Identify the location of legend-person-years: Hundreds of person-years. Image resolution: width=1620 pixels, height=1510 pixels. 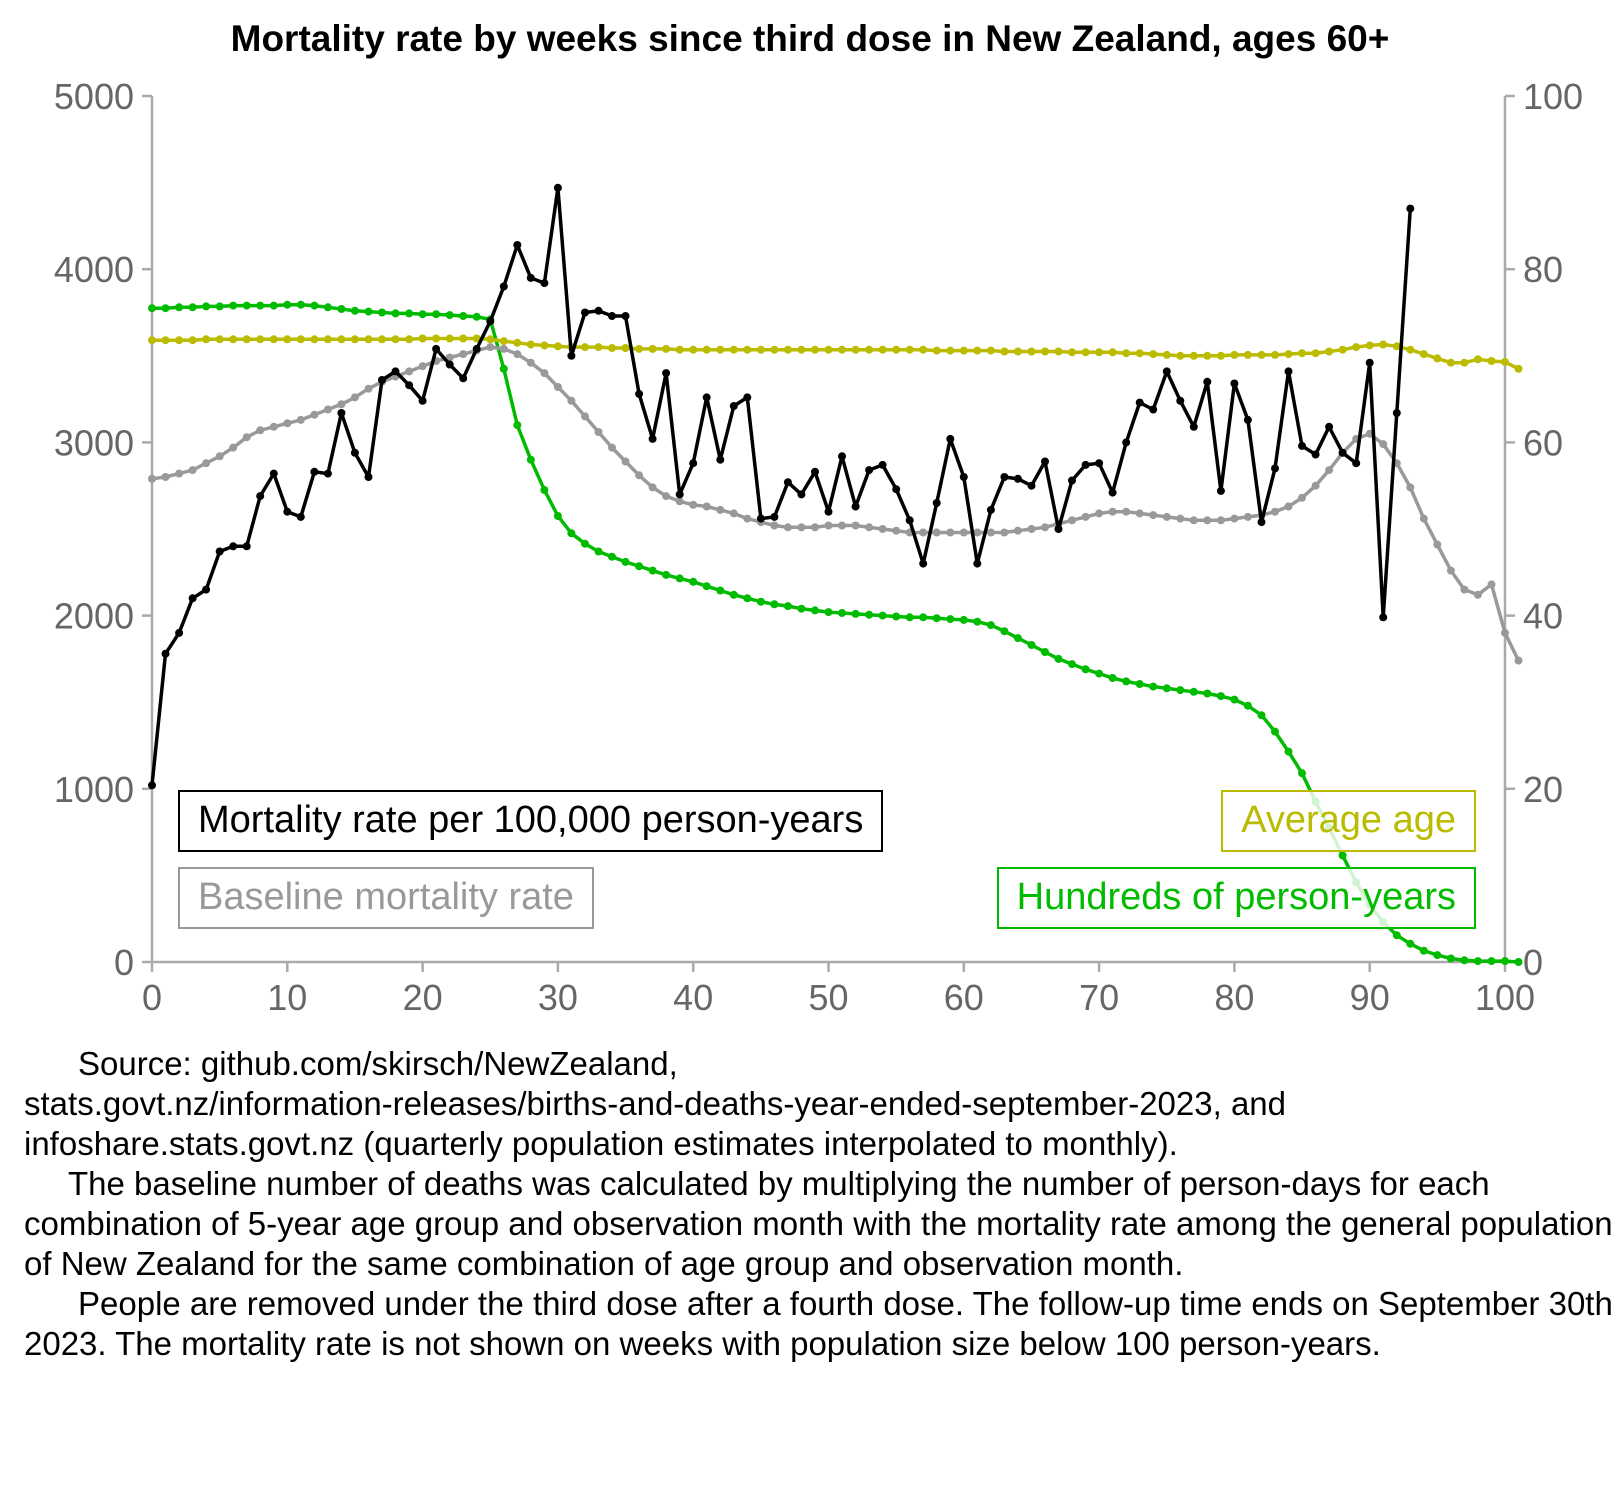
(1236, 898).